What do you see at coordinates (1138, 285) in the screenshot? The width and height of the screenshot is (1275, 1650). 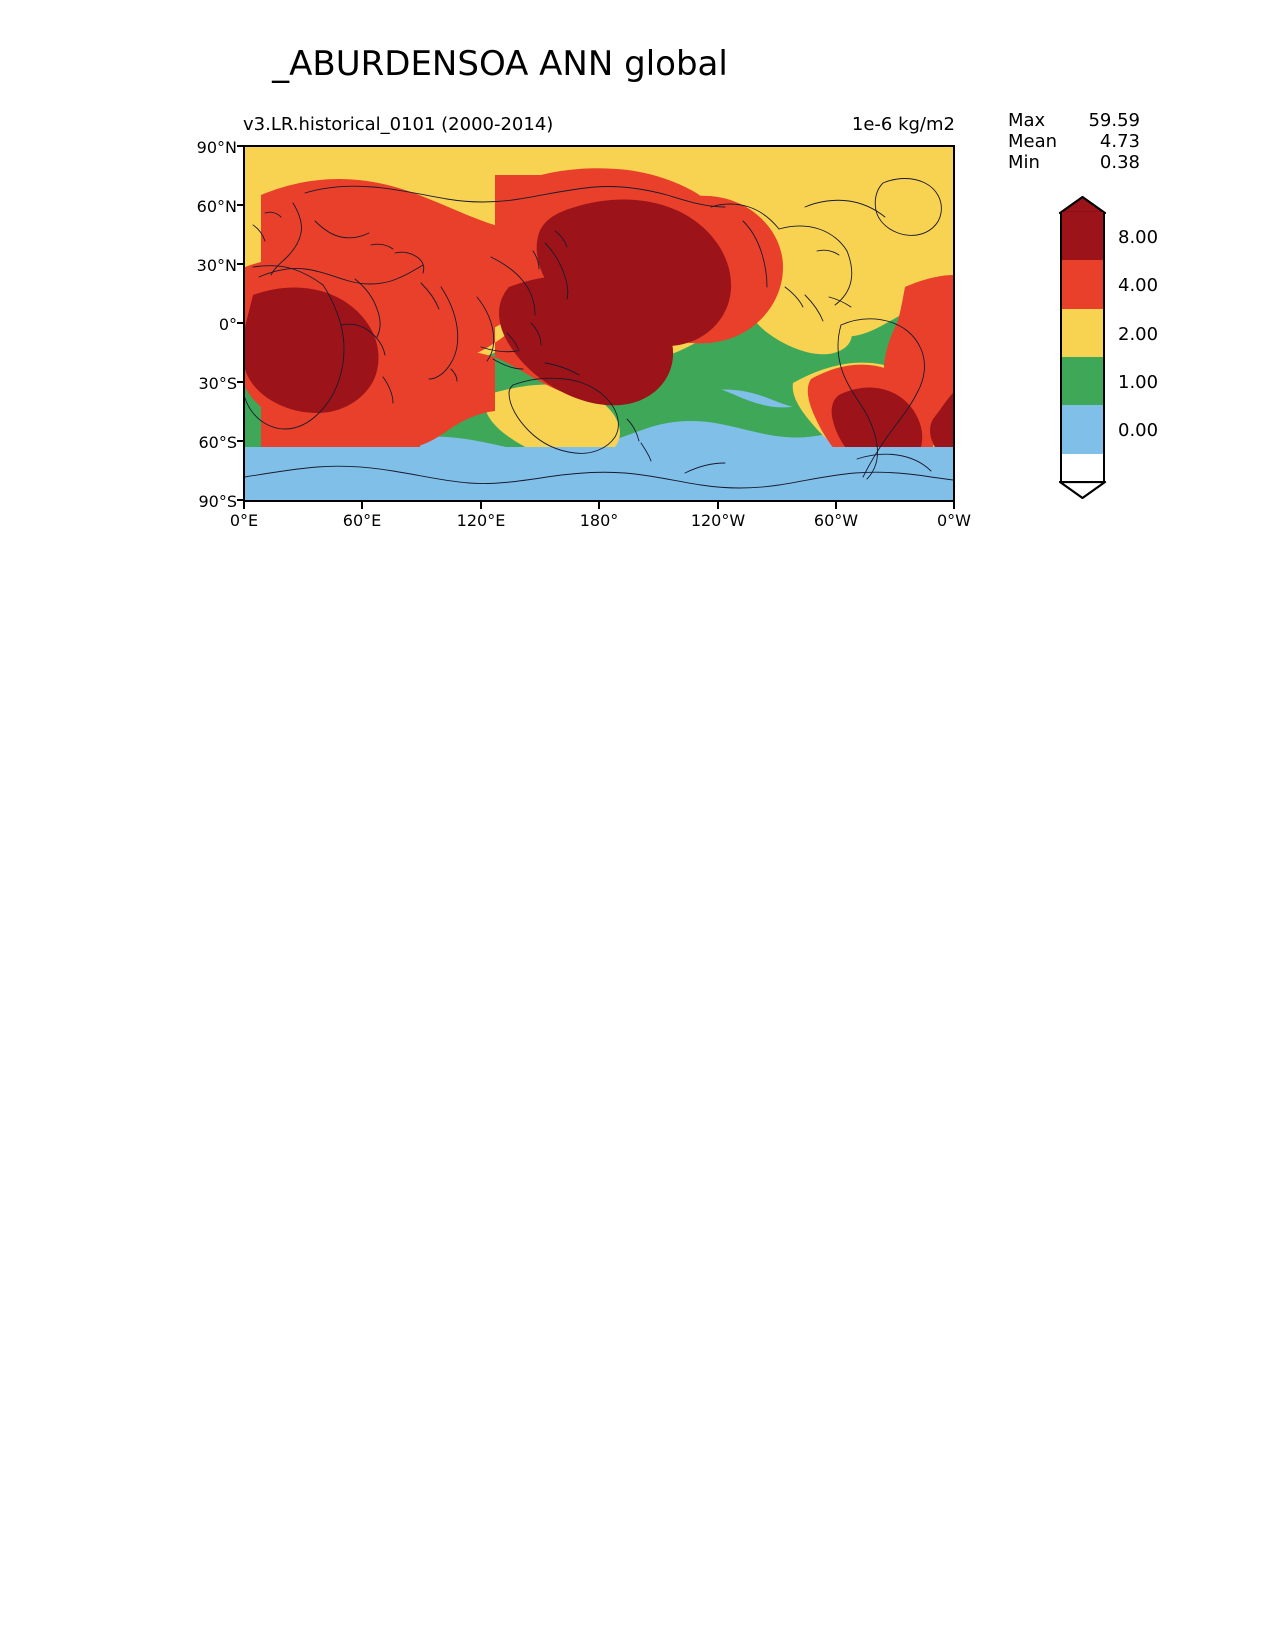 I see `colorbar-label-4: 4.00` at bounding box center [1138, 285].